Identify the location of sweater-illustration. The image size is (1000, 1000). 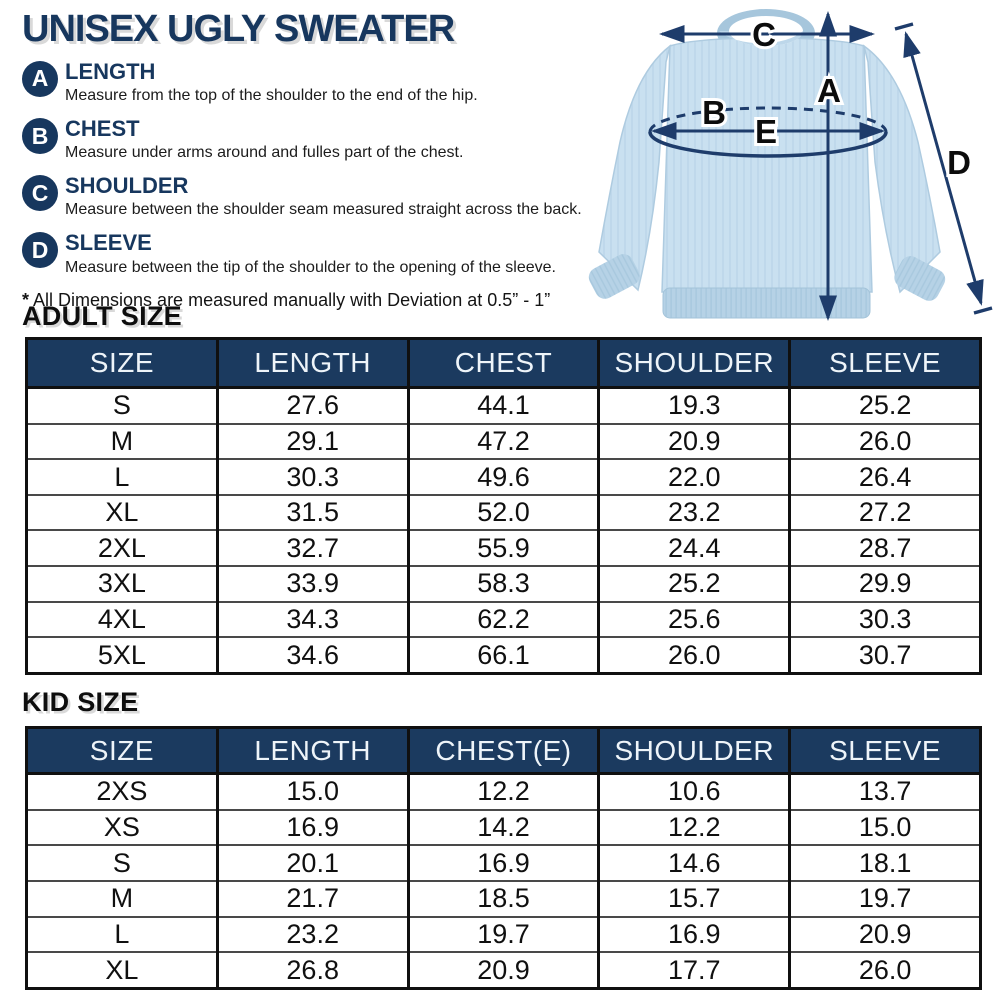
(767, 164).